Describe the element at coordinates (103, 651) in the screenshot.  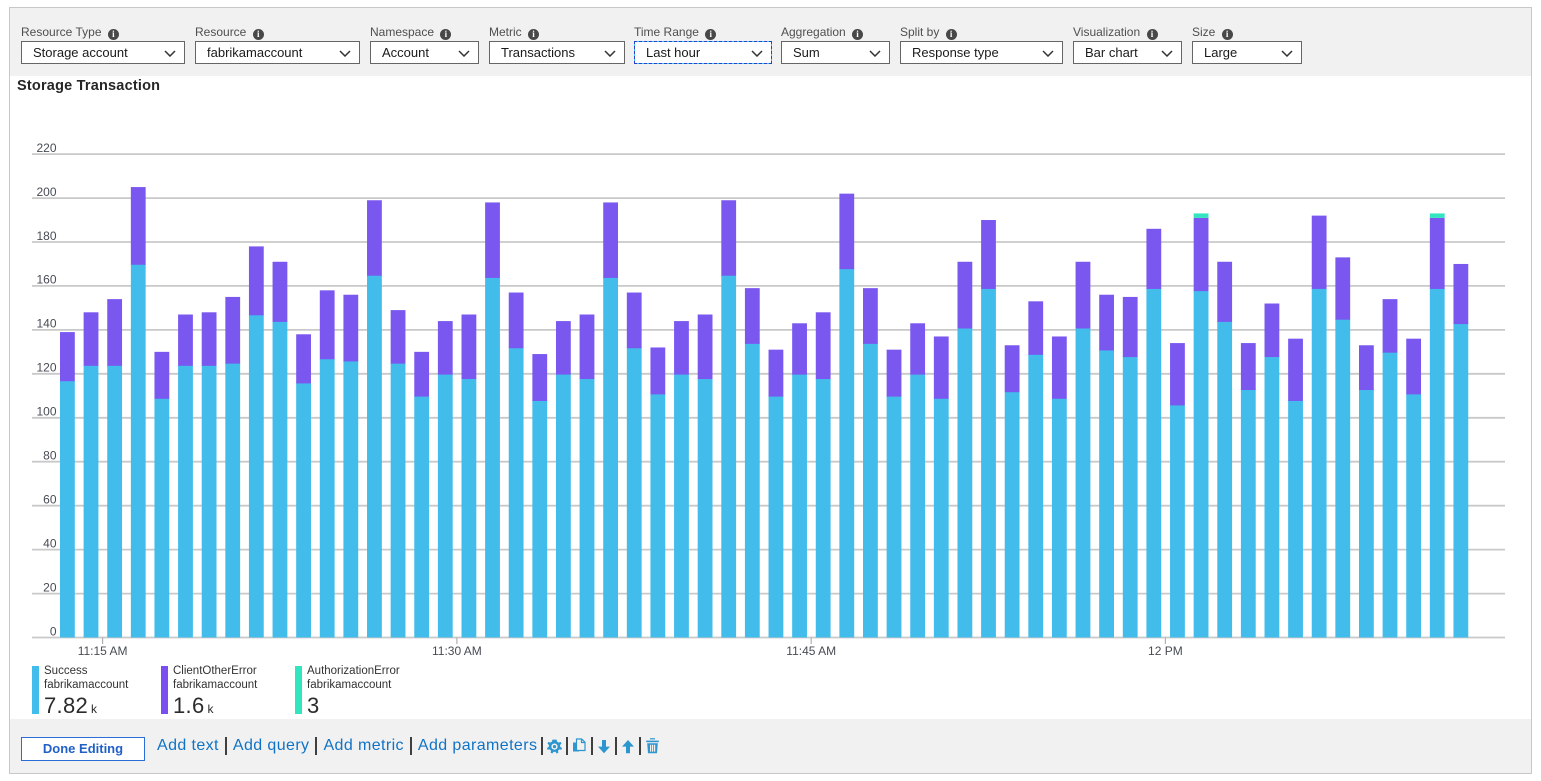
I see `svg-text: 11:15 AM` at that location.